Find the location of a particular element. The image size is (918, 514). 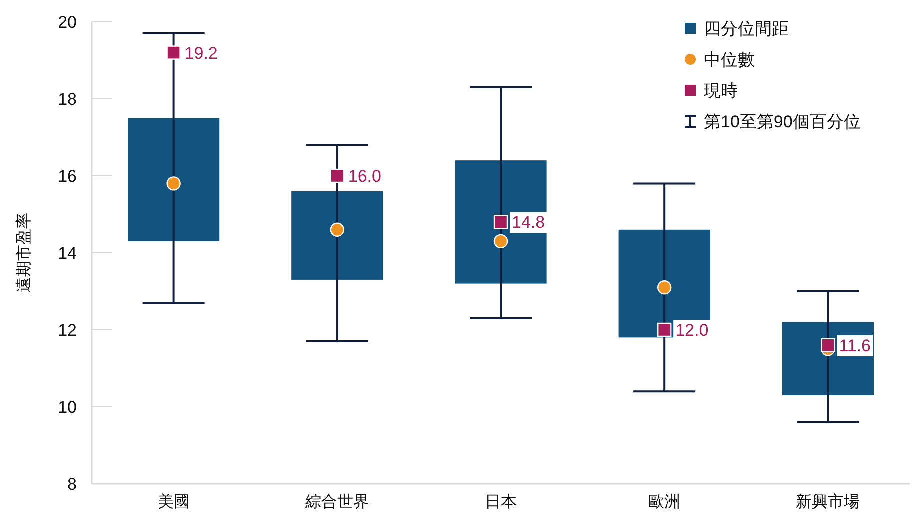

data-label: 14.8 is located at coordinates (529, 222).